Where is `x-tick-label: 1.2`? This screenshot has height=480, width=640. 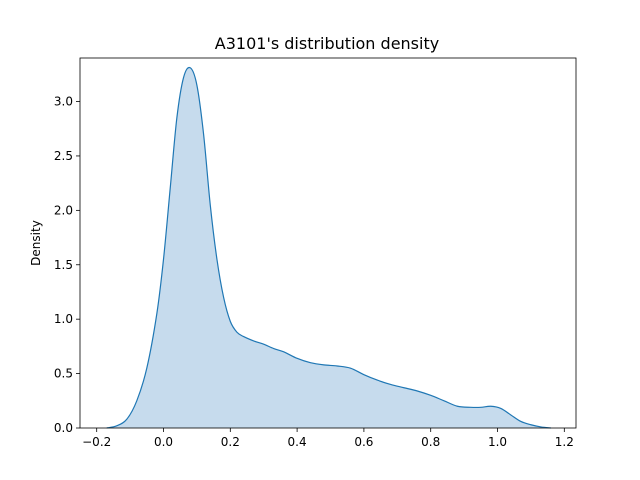
x-tick-label: 1.2 is located at coordinates (564, 442).